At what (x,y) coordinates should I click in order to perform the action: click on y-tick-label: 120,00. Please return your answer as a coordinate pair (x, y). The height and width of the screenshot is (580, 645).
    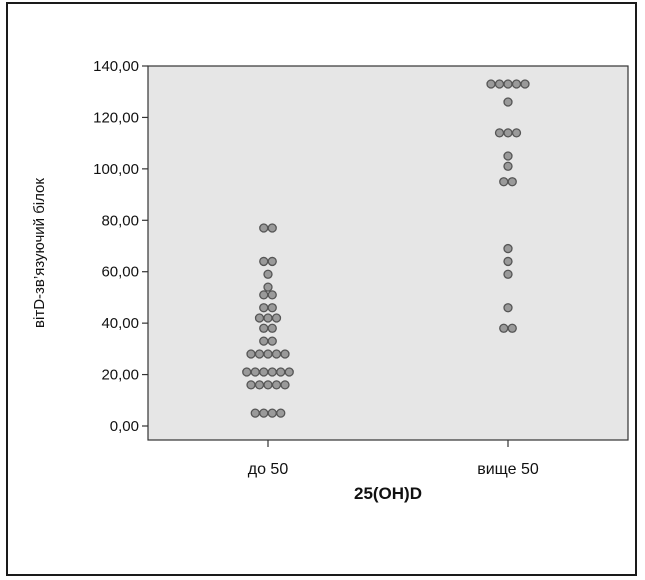
    Looking at the image, I should click on (116, 117).